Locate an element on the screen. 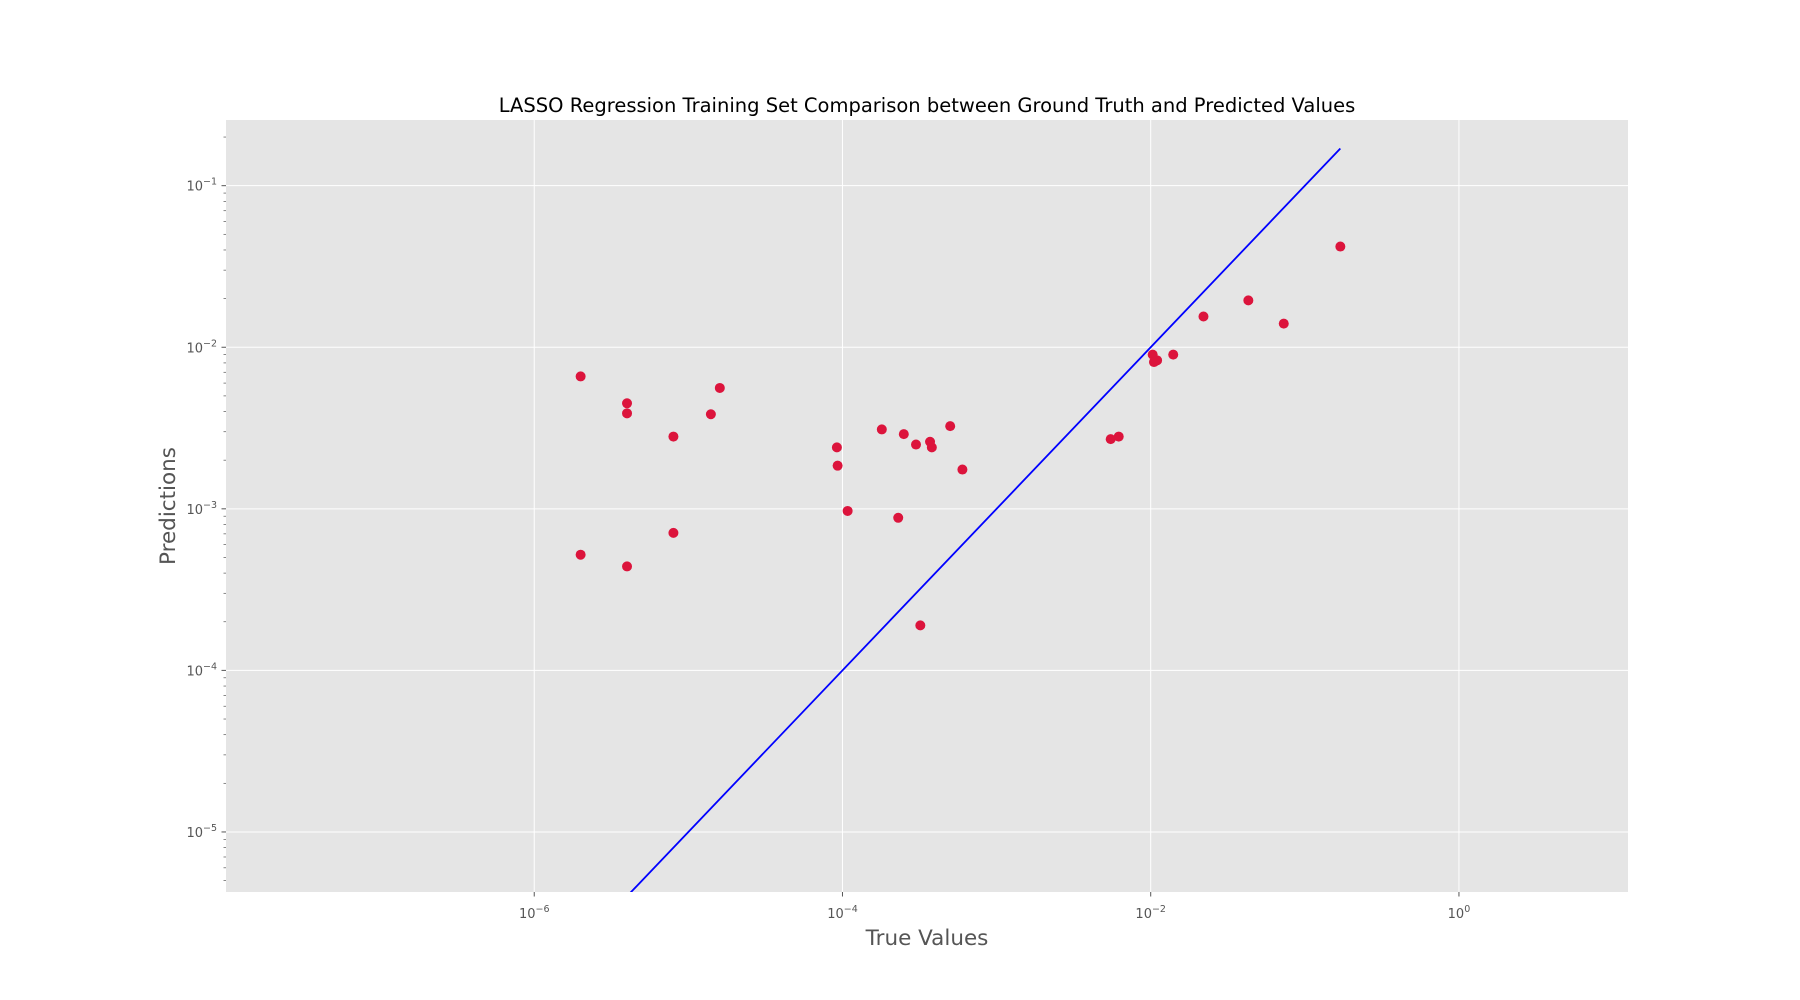 This screenshot has height=1000, width=1800. x-tick-label: 10⁻² is located at coordinates (1150, 913).